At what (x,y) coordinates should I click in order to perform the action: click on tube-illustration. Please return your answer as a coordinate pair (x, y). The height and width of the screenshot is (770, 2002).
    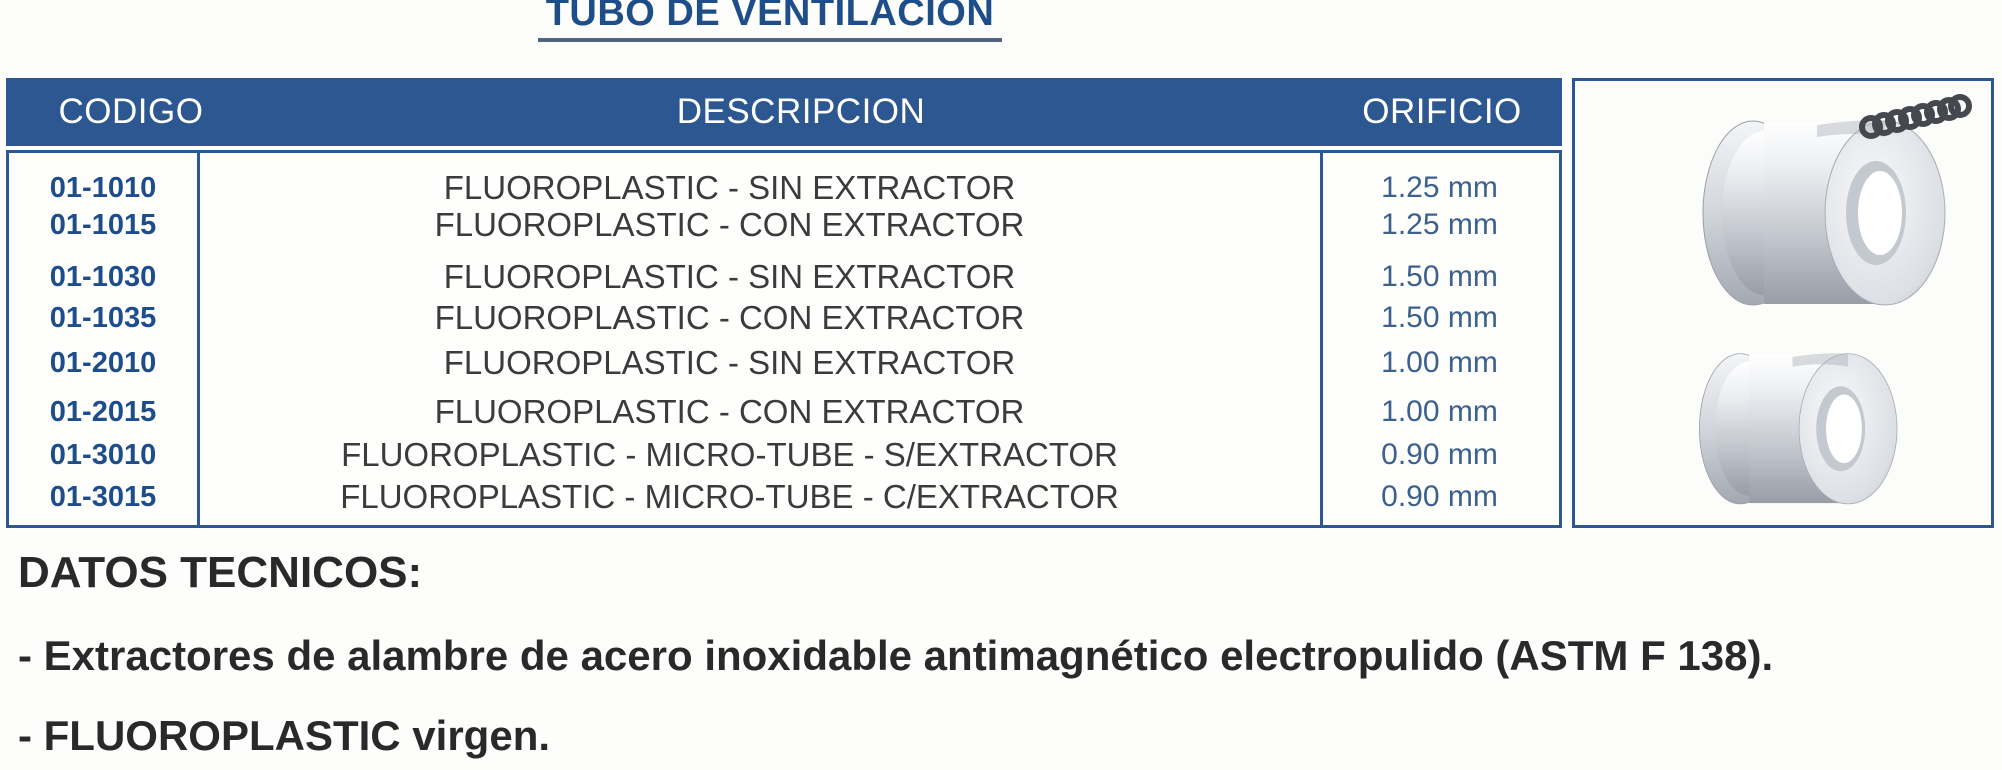
    Looking at the image, I should click on (1798, 429).